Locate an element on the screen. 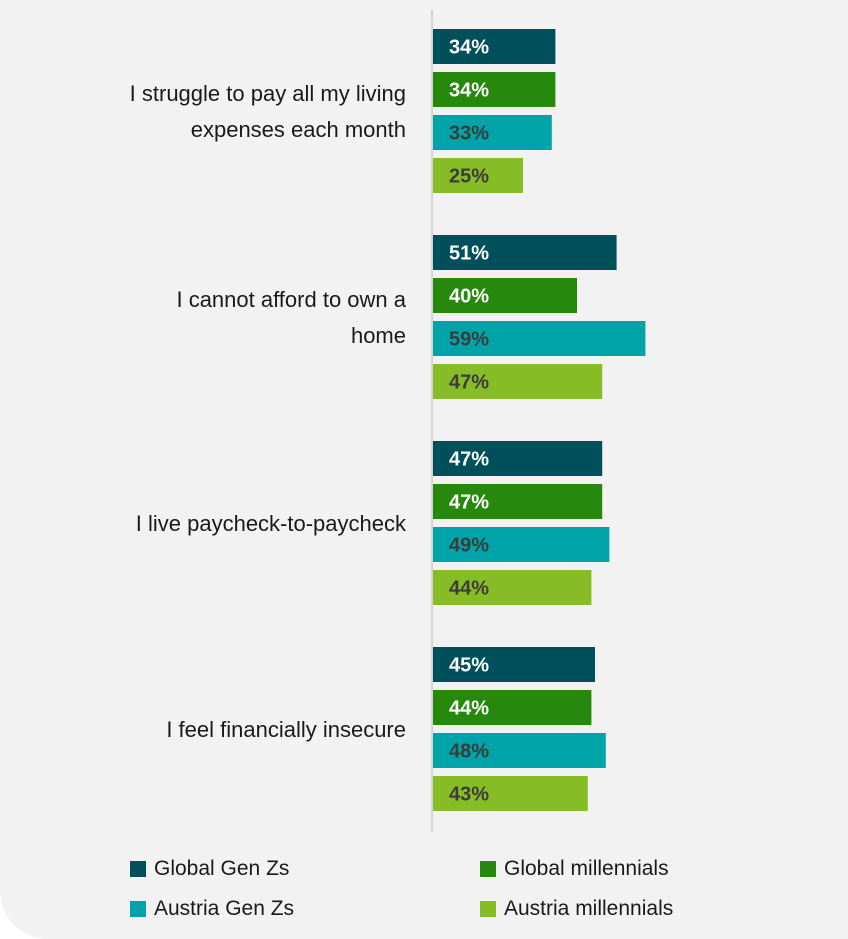 The height and width of the screenshot is (939, 848). category-label-line: expenses each month is located at coordinates (298, 129).